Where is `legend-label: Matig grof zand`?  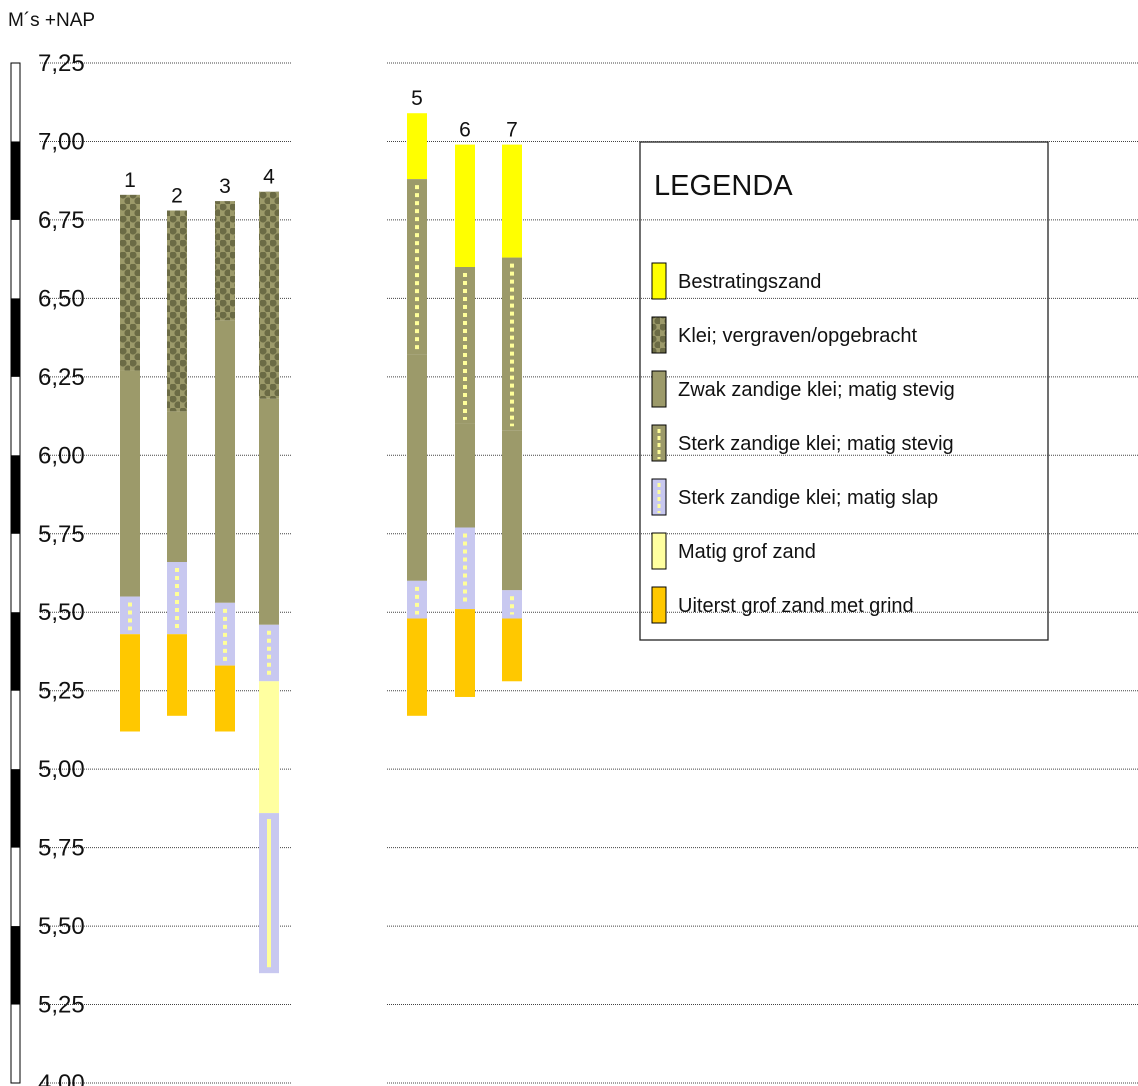
legend-label: Matig grof zand is located at coordinates (747, 552).